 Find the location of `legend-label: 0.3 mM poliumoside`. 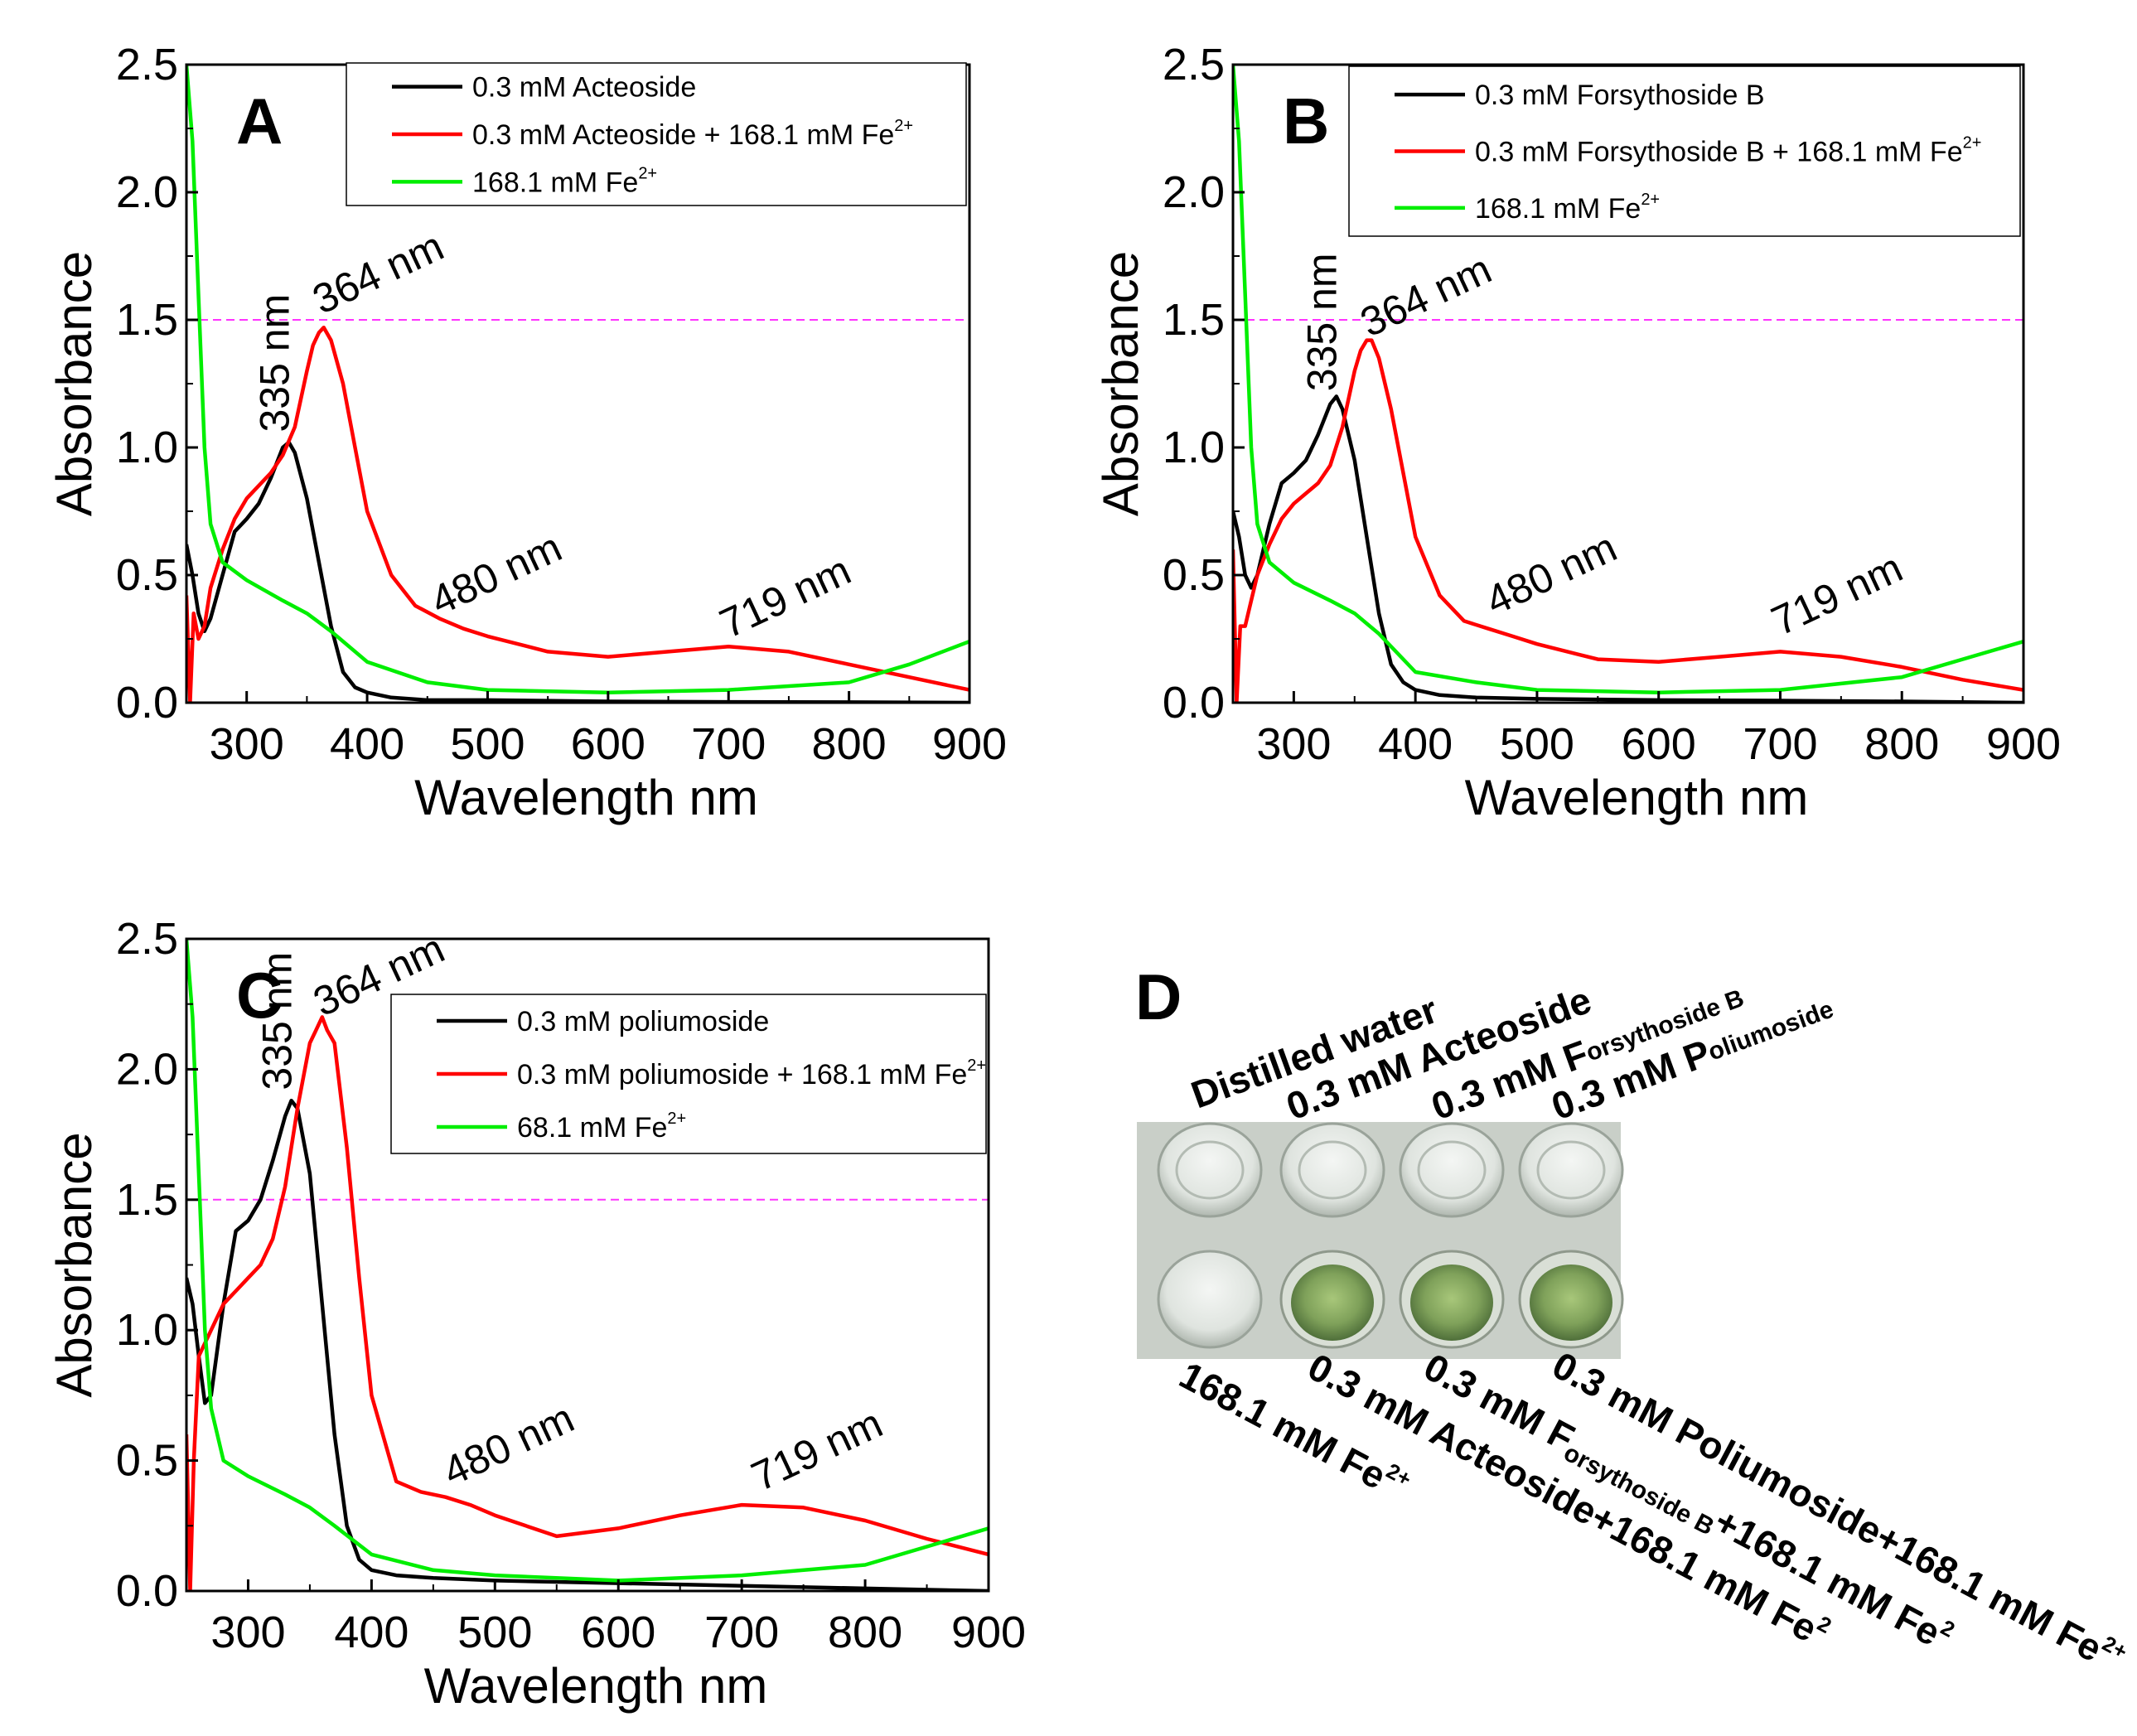

legend-label: 0.3 mM poliumoside is located at coordinates (643, 1021).